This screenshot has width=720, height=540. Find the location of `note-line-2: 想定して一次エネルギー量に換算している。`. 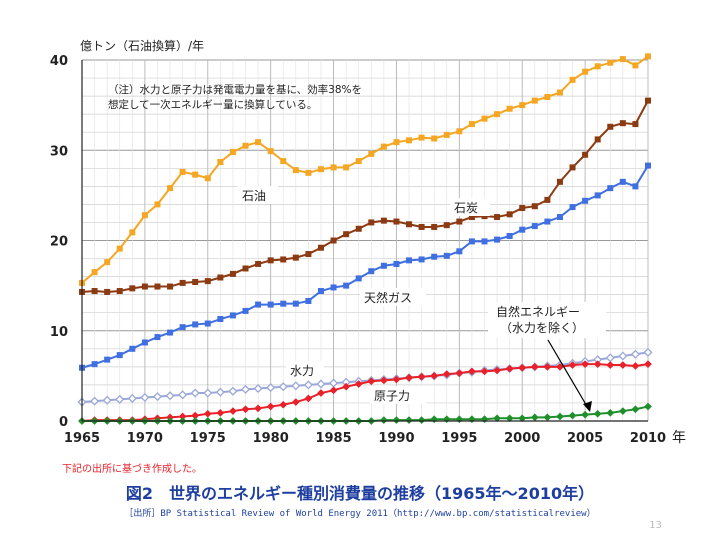

note-line-2: 想定して一次エネルギー量に換算している。 is located at coordinates (212, 104).